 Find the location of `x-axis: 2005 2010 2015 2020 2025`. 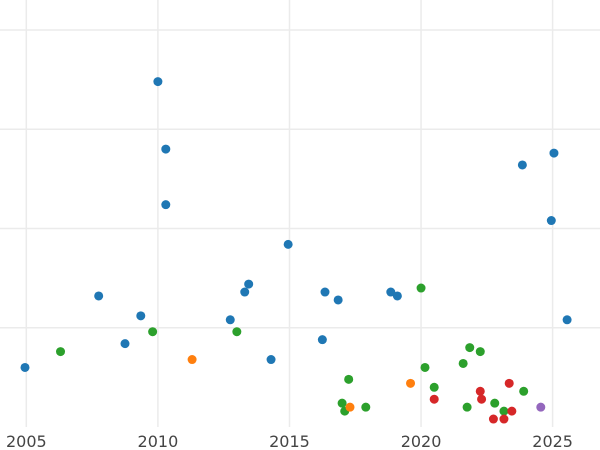

x-axis: 2005 2010 2015 2020 2025 is located at coordinates (289, 441).